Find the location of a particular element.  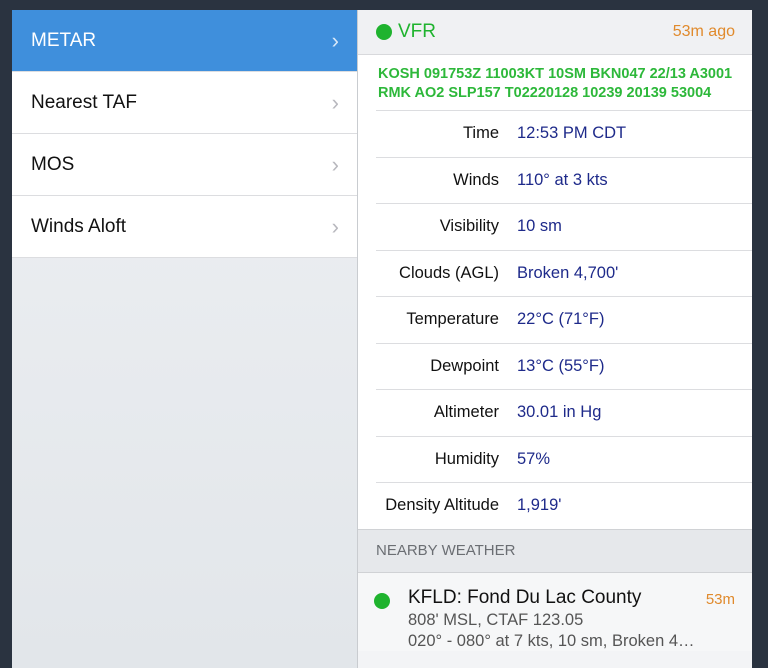

detail-row: Winds 110° at 3 kts is located at coordinates (564, 180).